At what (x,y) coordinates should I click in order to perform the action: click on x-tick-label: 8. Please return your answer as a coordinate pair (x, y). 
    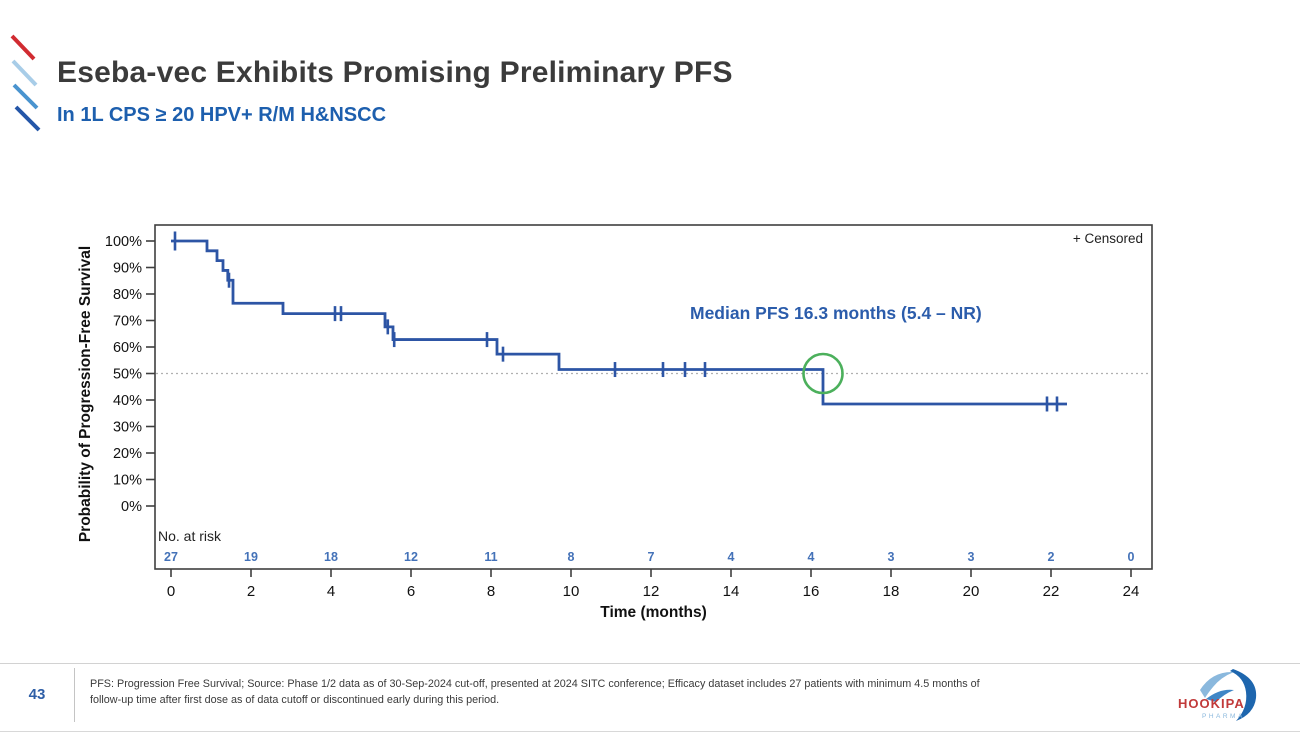
    Looking at the image, I should click on (491, 591).